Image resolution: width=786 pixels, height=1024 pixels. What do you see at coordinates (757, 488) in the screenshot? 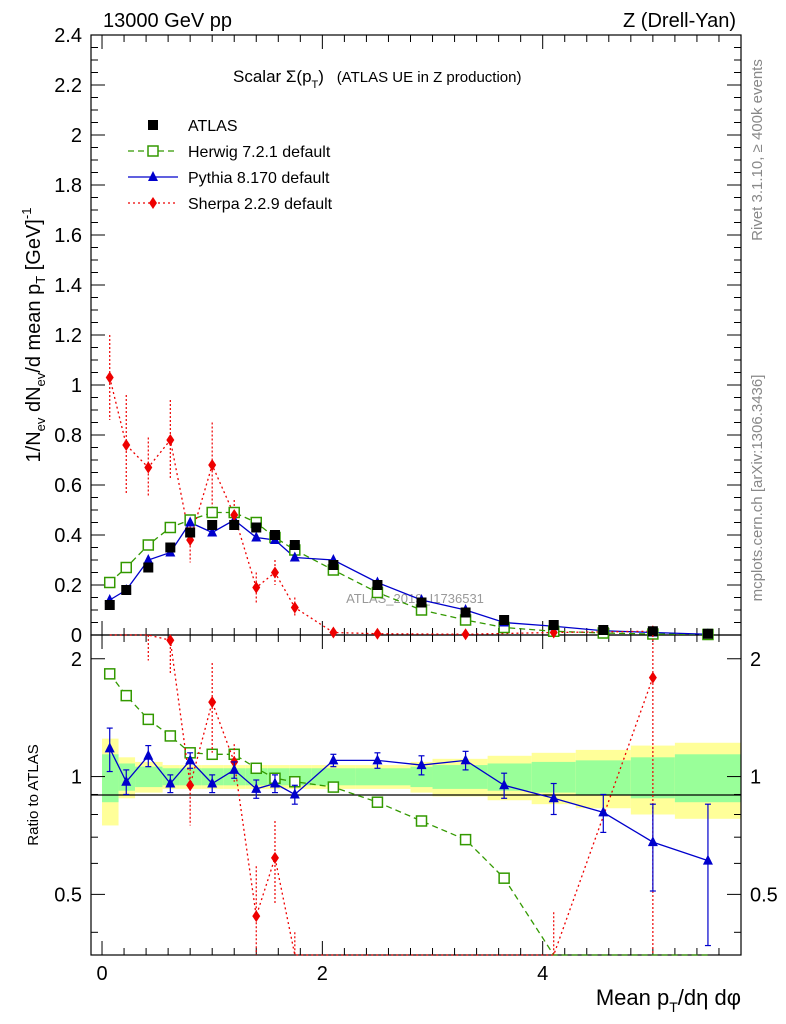
I see `mcplots-label: mcplots.cern.ch [arXiv:1306.3436]` at bounding box center [757, 488].